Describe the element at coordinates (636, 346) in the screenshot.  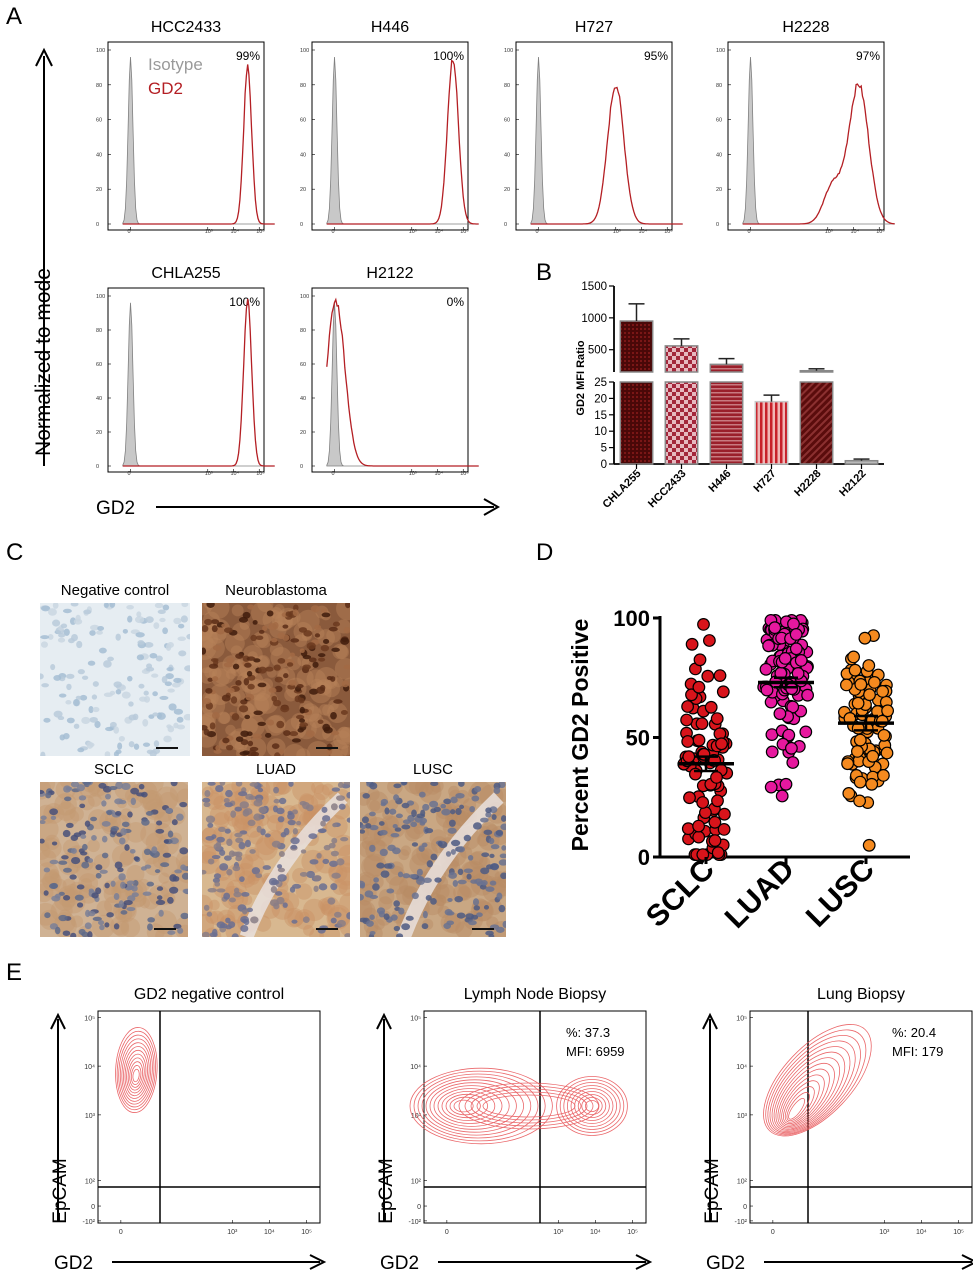
I see `bar-upper-segment` at that location.